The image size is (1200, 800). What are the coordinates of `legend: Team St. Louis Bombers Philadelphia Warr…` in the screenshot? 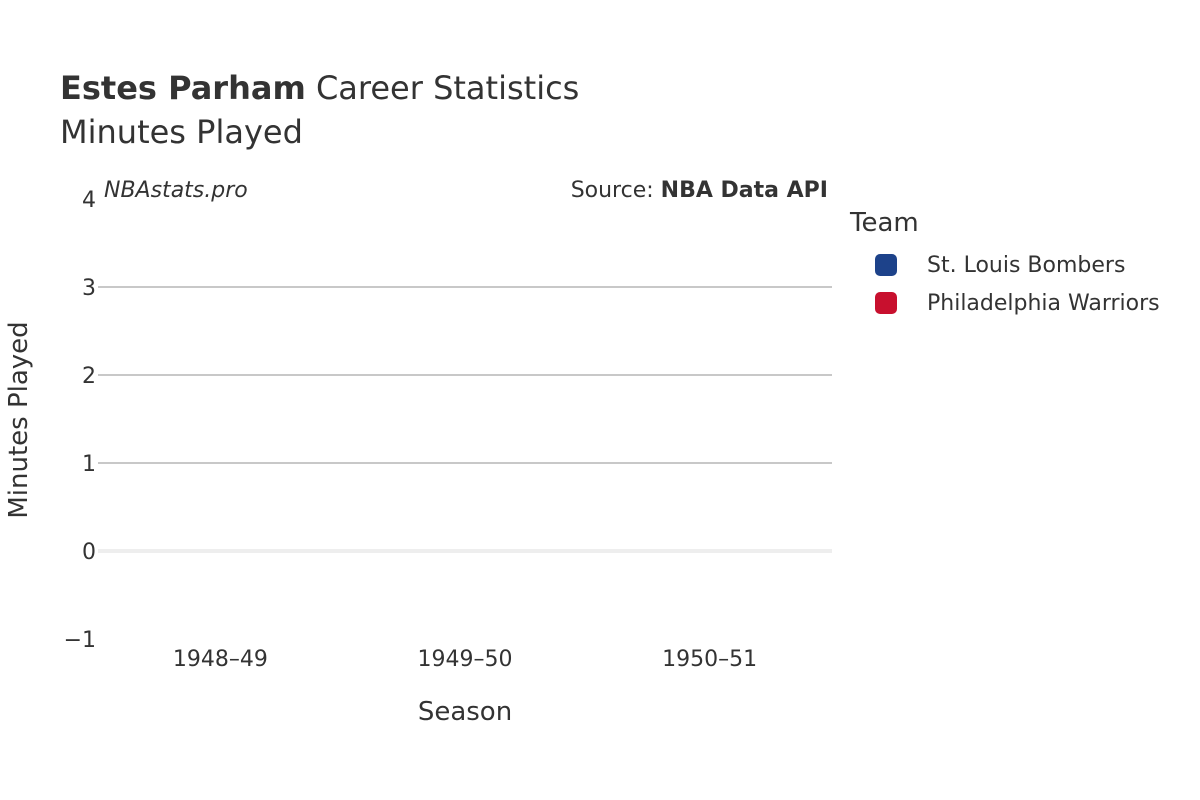 It's located at (1005, 265).